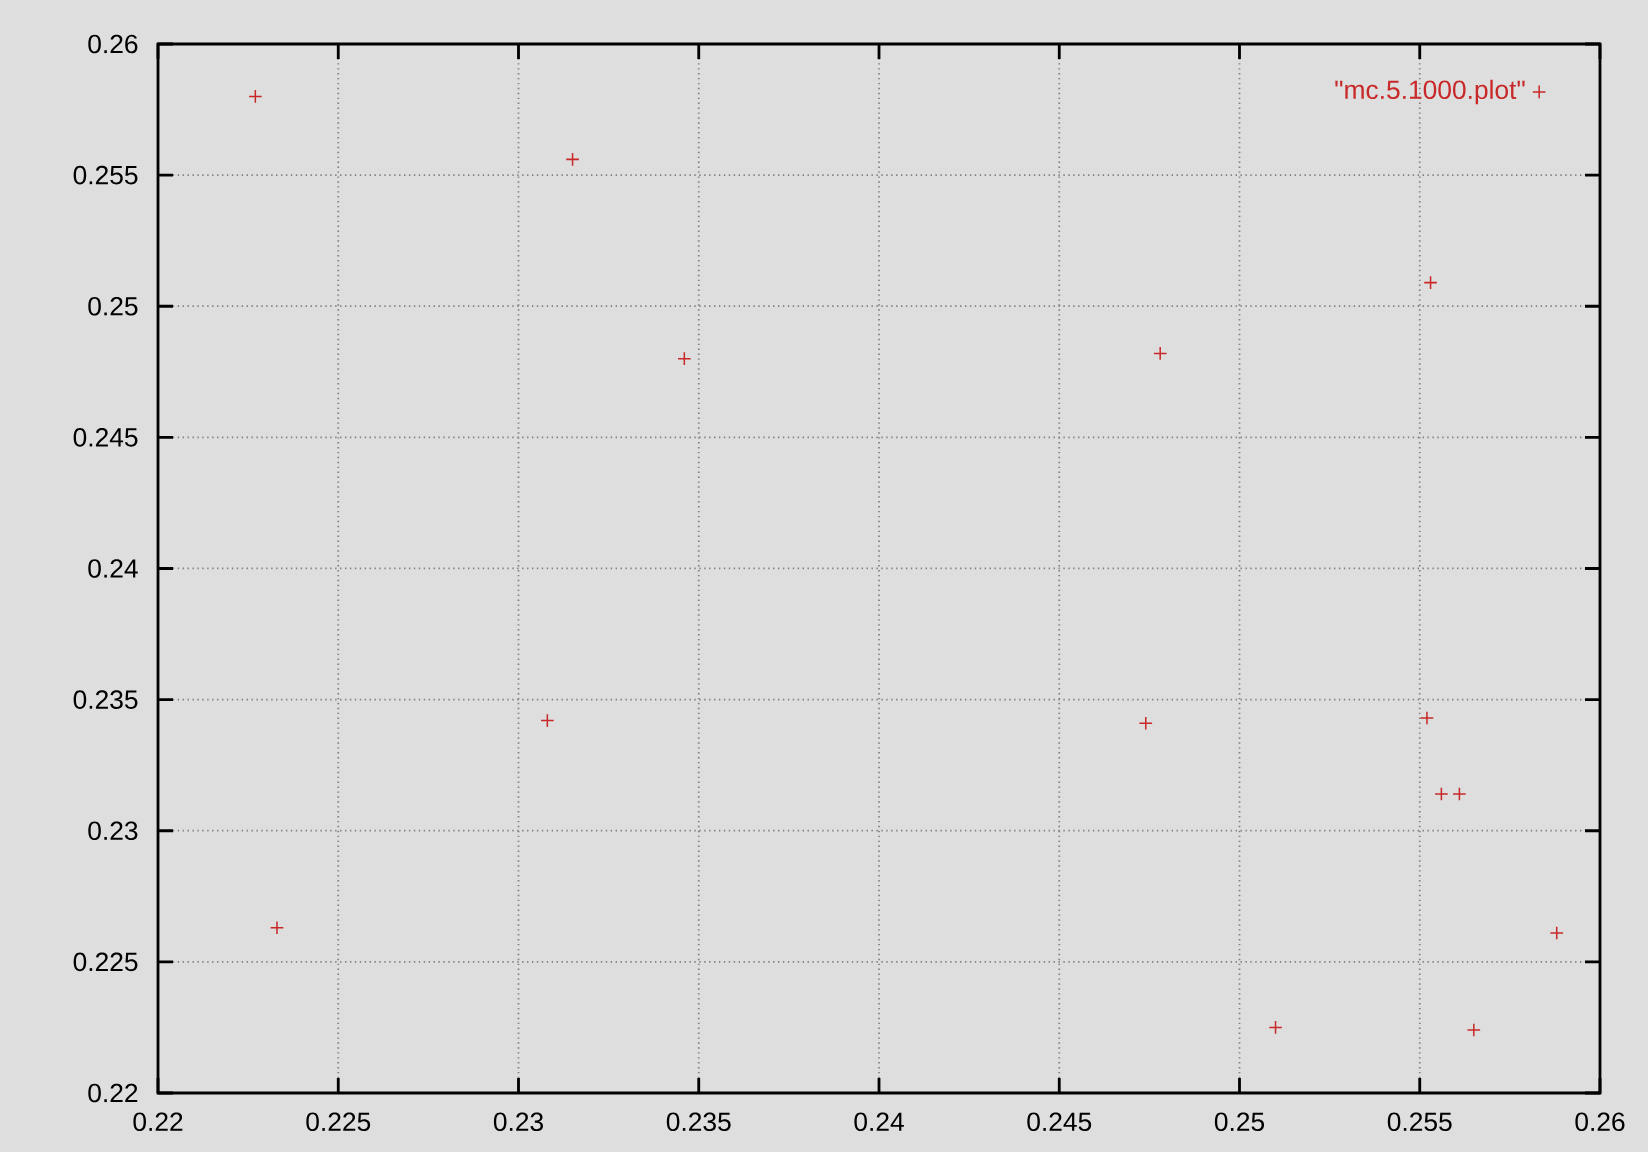  I want to click on x-tick-label: 0.24, so click(879, 1122).